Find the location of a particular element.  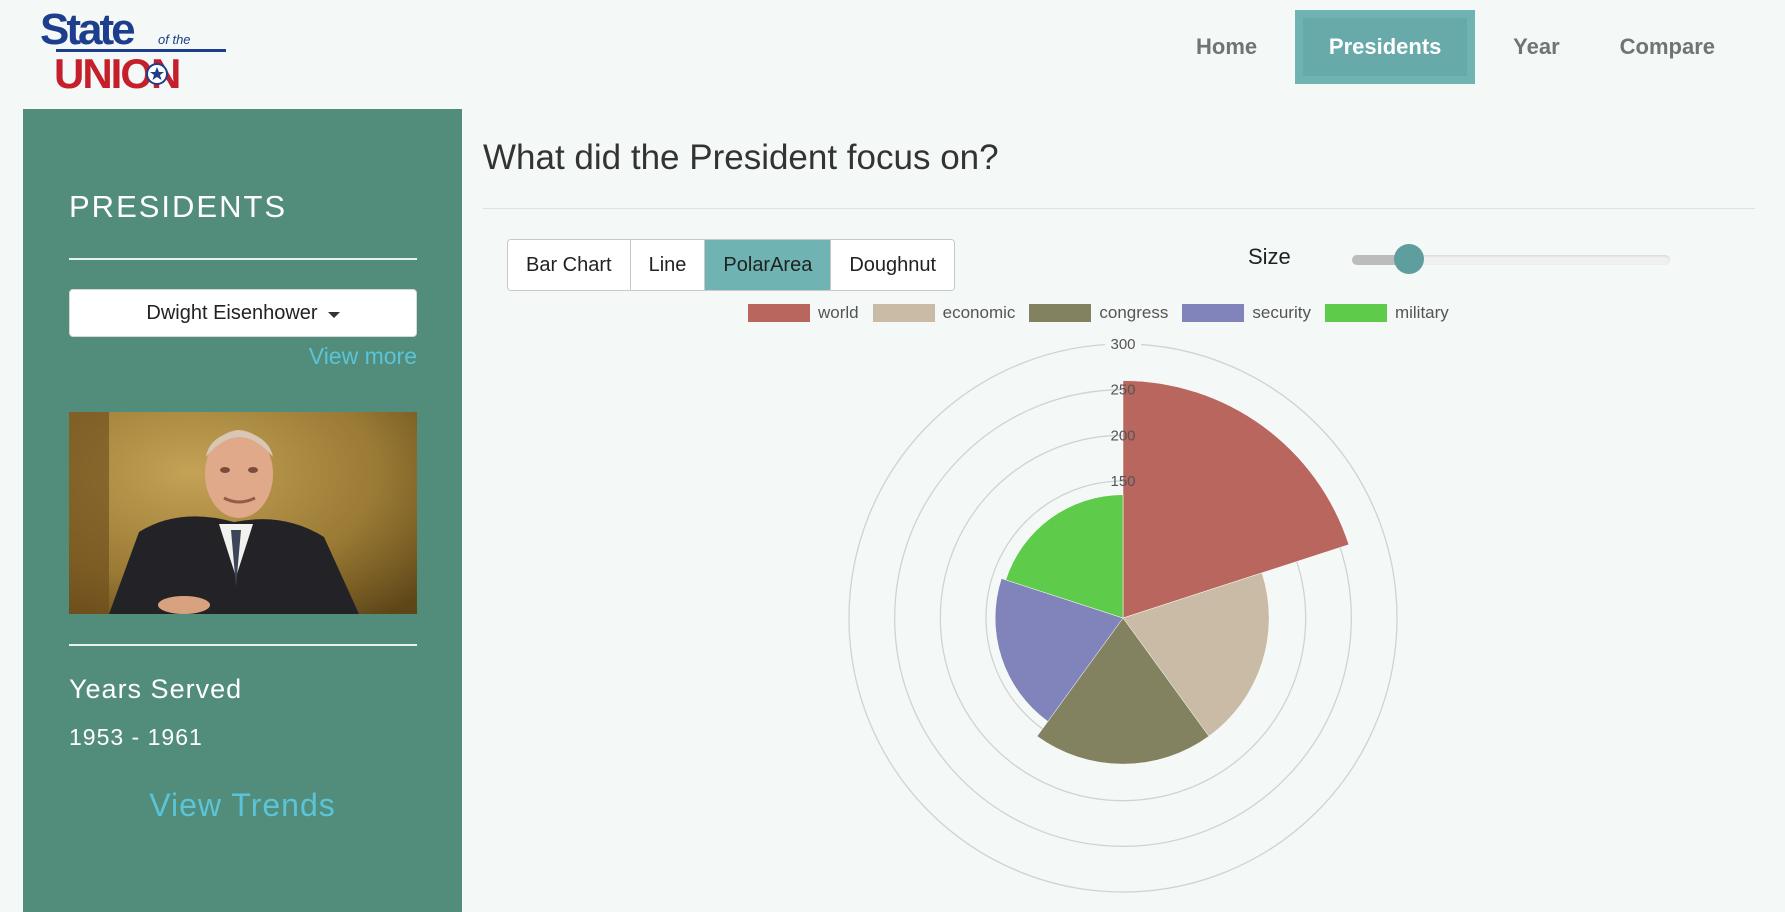

nav-year: Year is located at coordinates (1536, 46).